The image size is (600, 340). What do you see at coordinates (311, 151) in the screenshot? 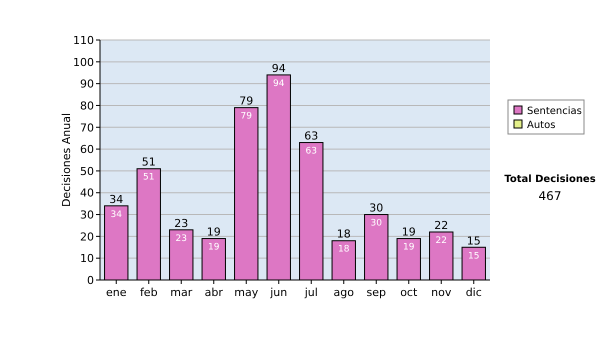
I see `data-label: 63` at bounding box center [311, 151].